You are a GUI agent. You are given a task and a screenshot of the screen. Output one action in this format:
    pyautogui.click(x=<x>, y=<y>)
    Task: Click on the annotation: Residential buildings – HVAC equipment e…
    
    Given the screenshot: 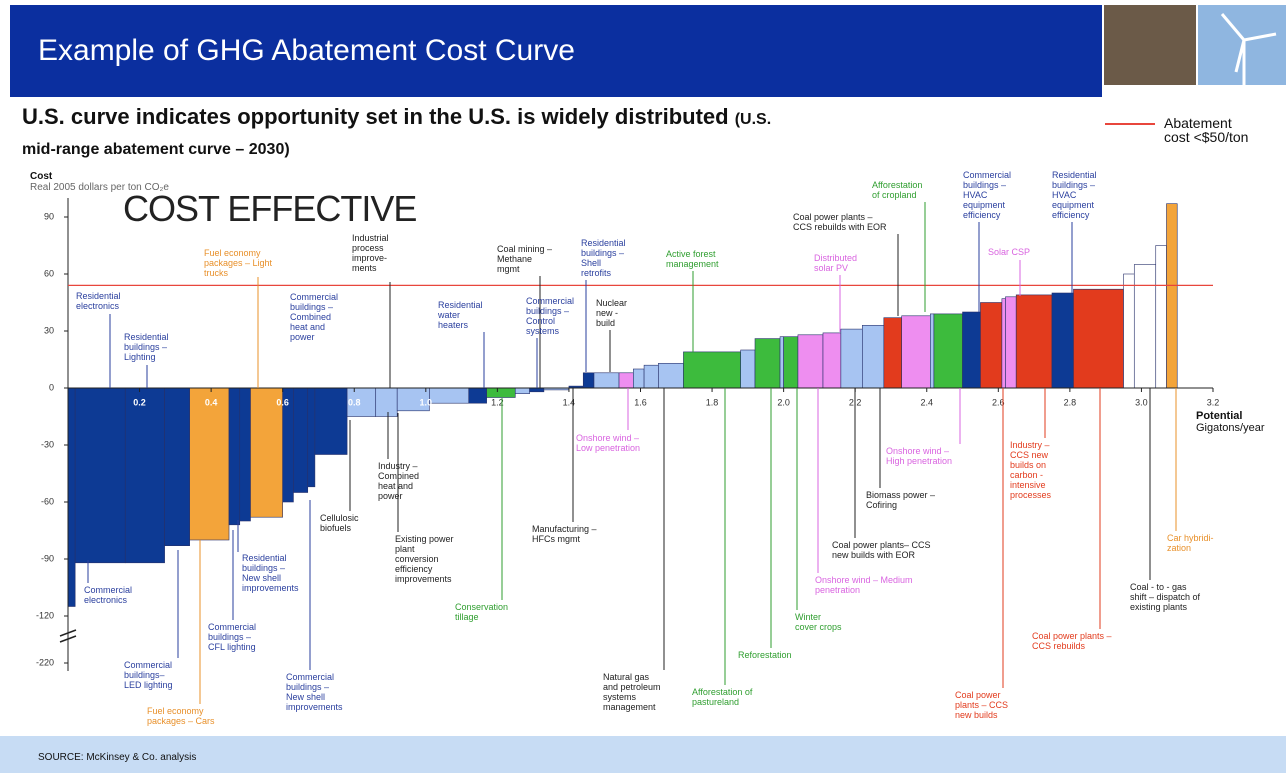 What is the action you would take?
    pyautogui.click(x=1074, y=195)
    